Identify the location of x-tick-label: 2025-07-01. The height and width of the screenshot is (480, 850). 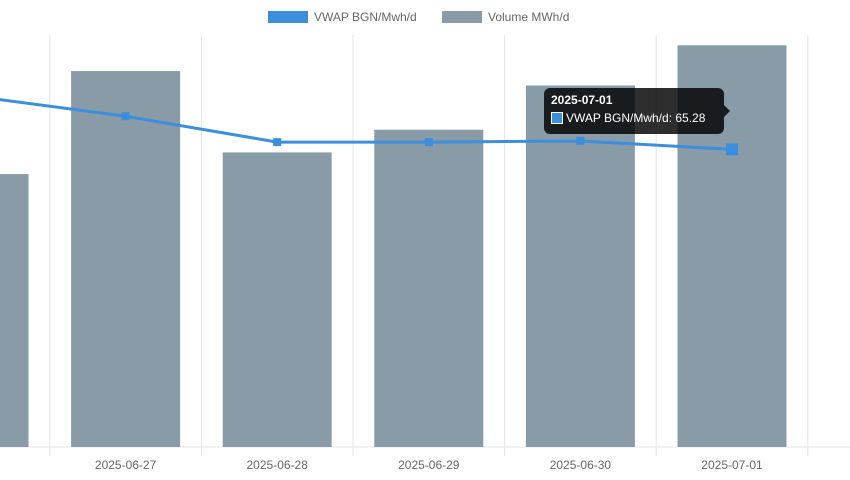
(732, 465).